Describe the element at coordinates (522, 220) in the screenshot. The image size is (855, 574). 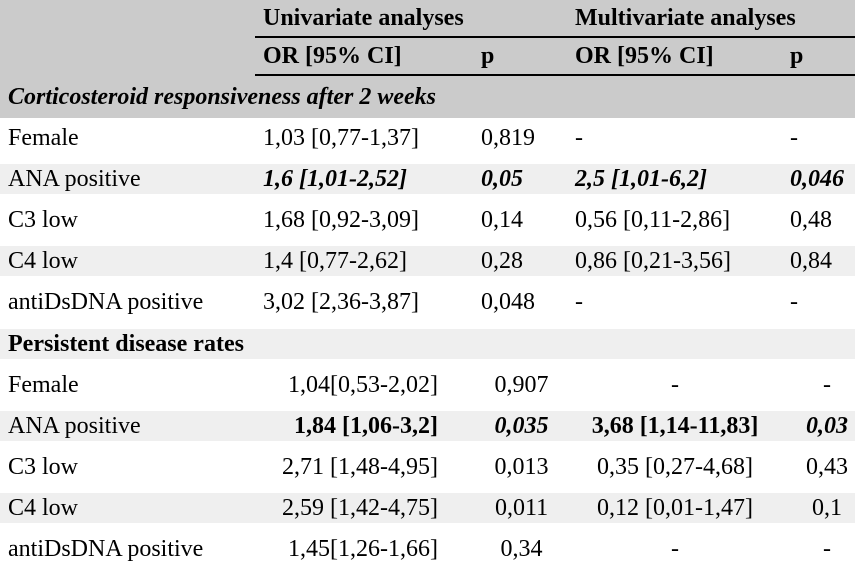
I see `cell-p-univariate: 0,14` at that location.